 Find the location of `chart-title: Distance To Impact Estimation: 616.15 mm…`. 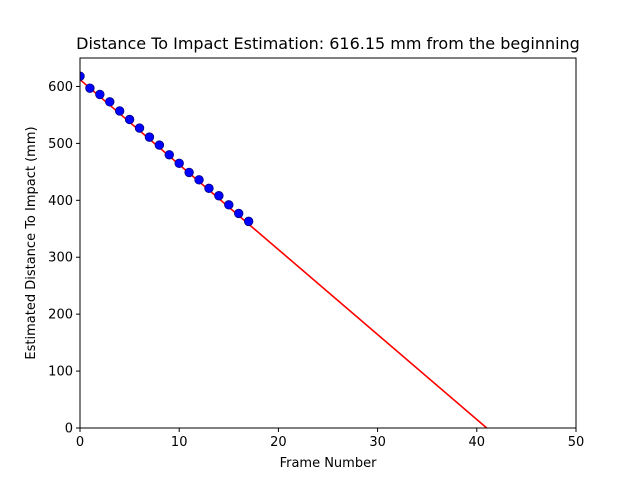

chart-title: Distance To Impact Estimation: 616.15 mm… is located at coordinates (328, 43).